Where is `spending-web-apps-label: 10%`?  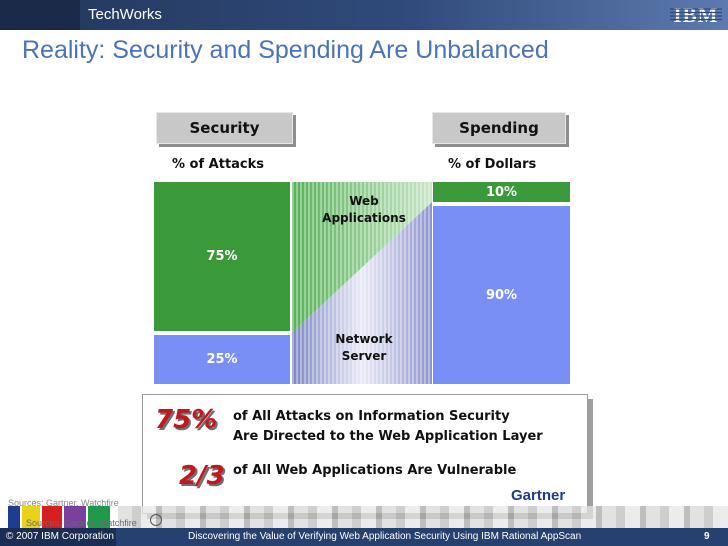
spending-web-apps-label: 10% is located at coordinates (501, 192).